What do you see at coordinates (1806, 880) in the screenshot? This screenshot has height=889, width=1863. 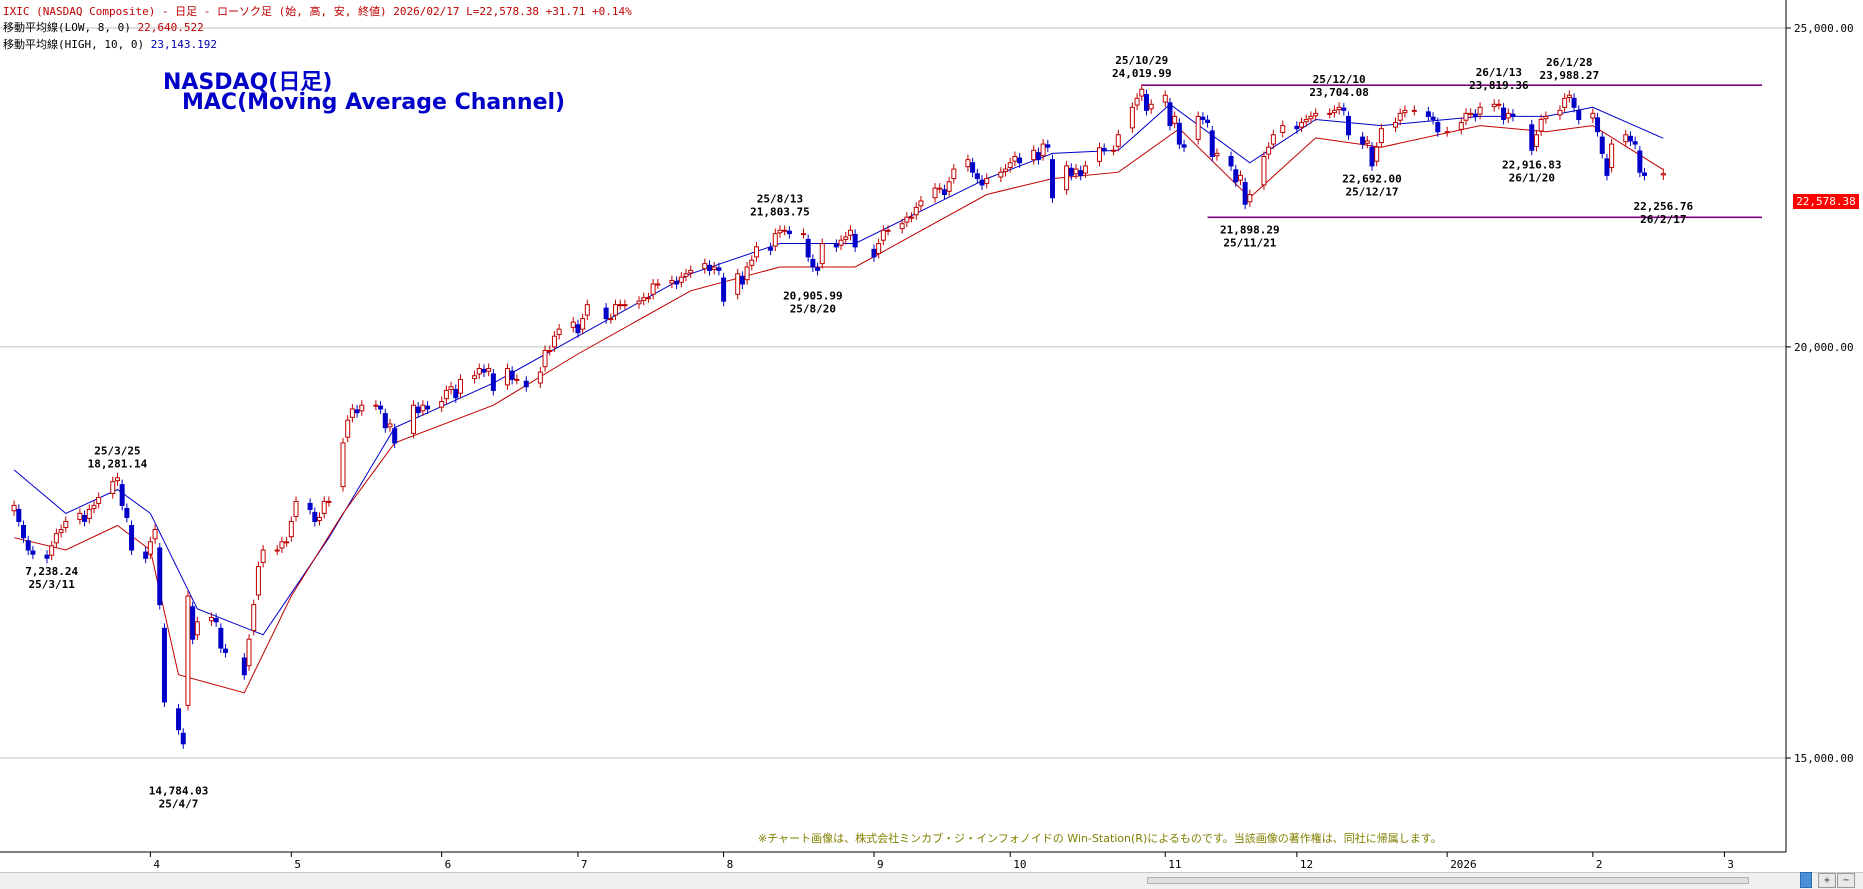 I see `scroll-thumb` at bounding box center [1806, 880].